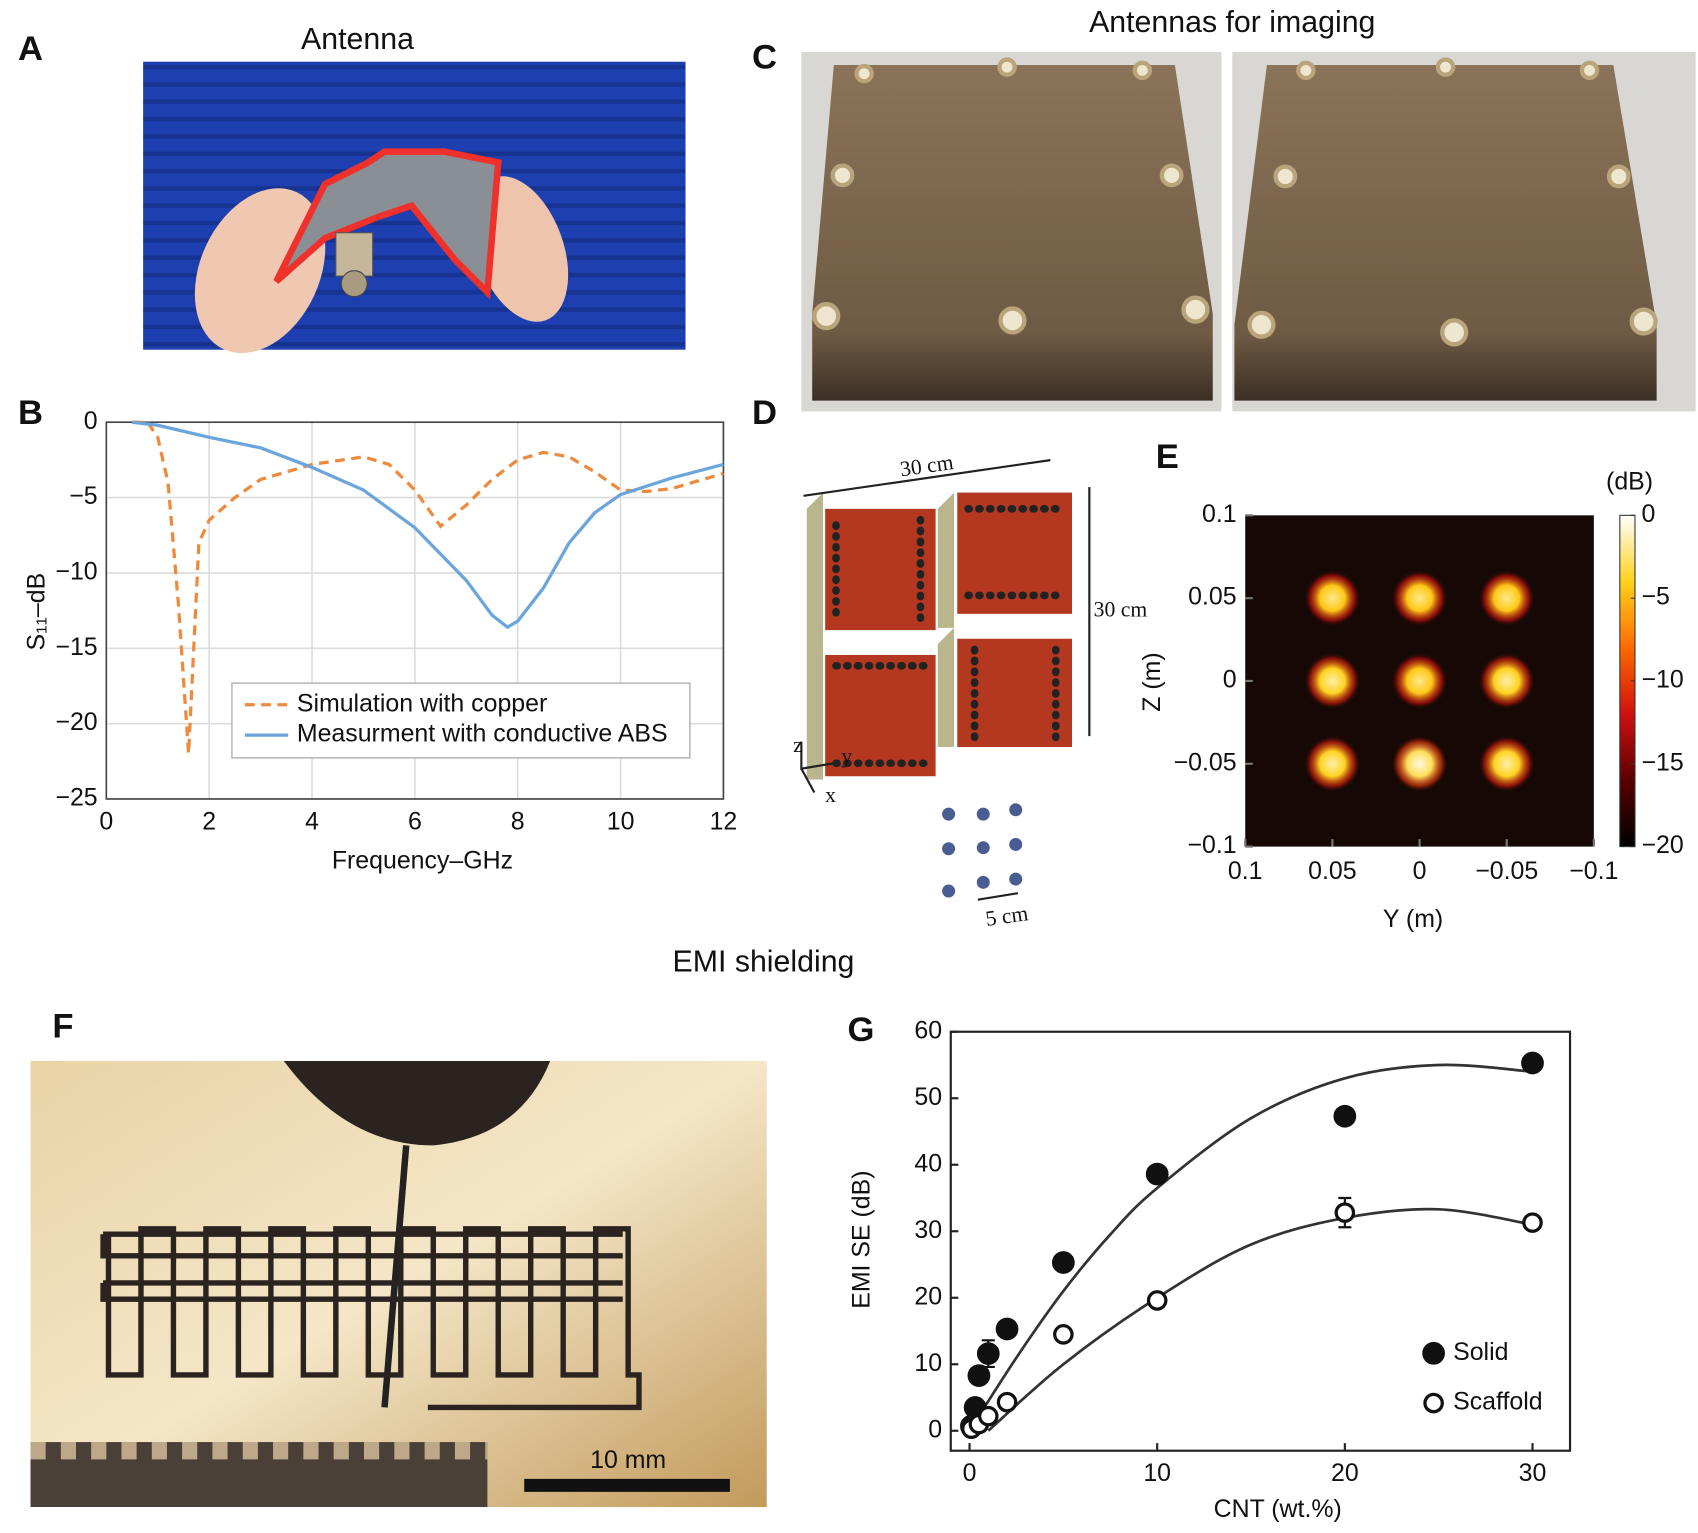 This screenshot has width=1698, height=1533. Describe the element at coordinates (1278, 1509) in the screenshot. I see `x-axis-label: CNT (wt.%)` at that location.